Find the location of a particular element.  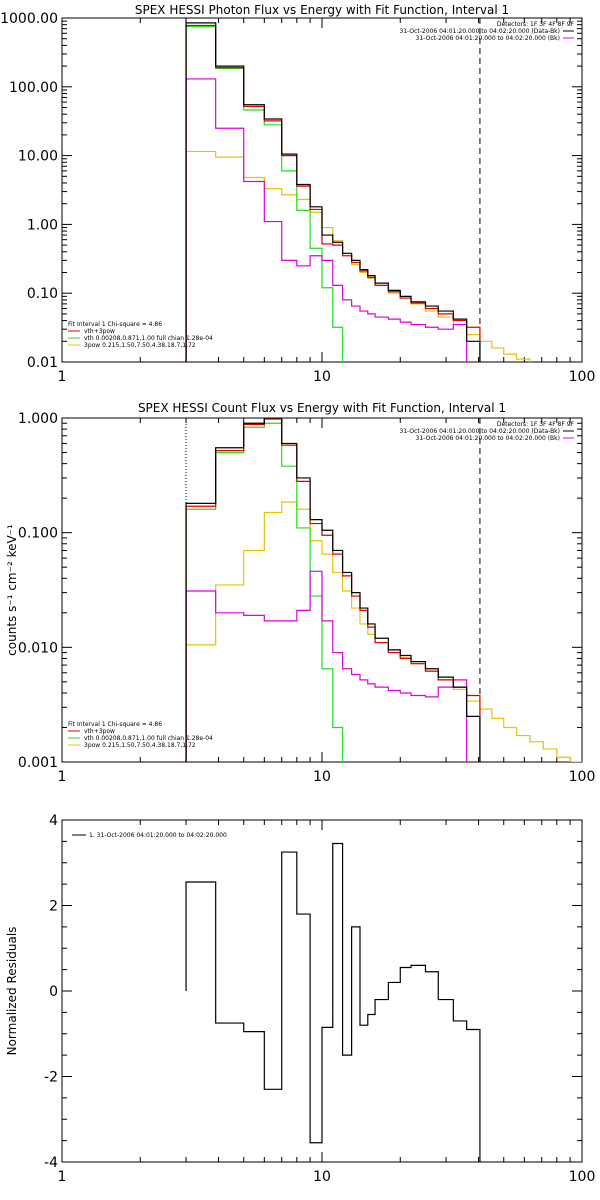

y-tick-label: -2 is located at coordinates (51, 1078).